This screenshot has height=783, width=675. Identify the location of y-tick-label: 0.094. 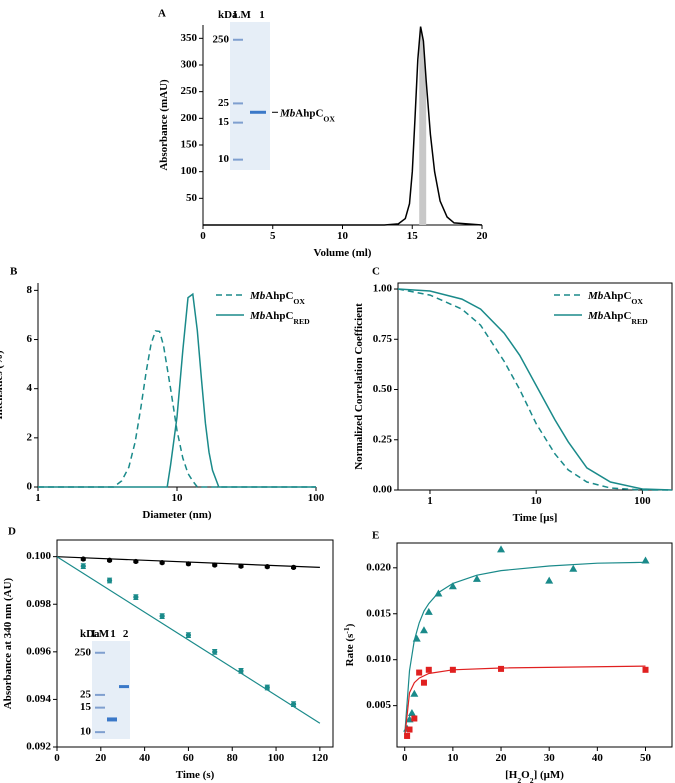
(38, 699).